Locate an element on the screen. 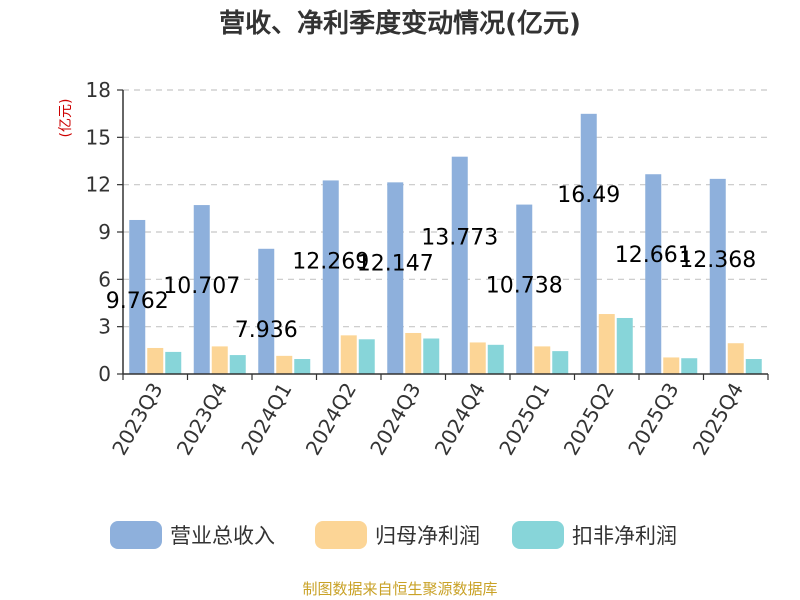  y-tick-label: 15 is located at coordinates (98, 137).